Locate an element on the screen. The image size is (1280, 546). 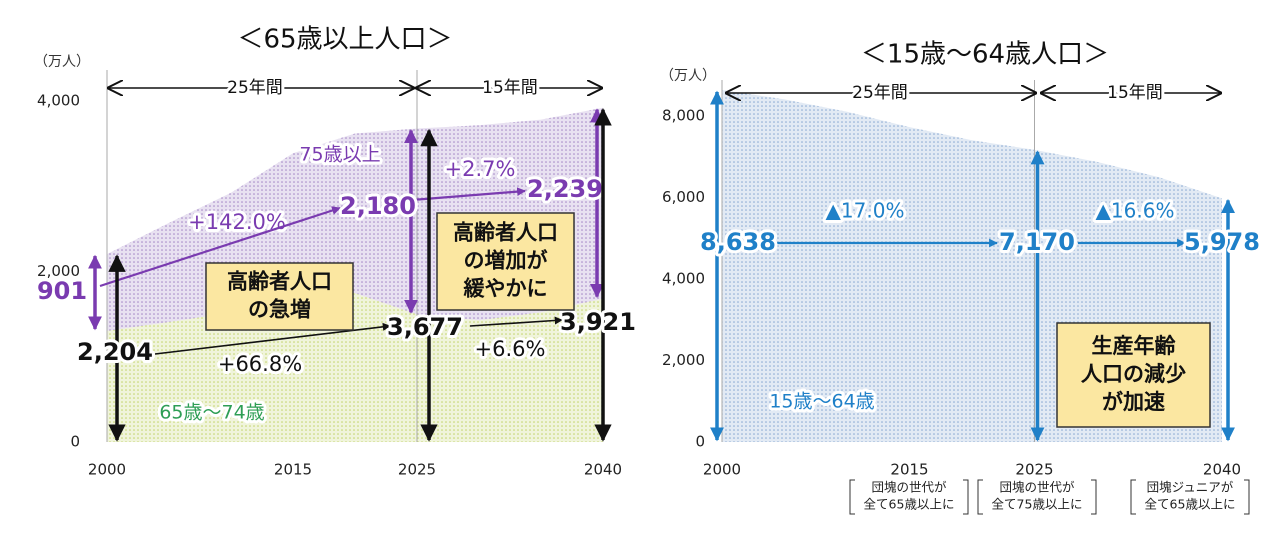
total-label: 2,204 is located at coordinates (115, 352).